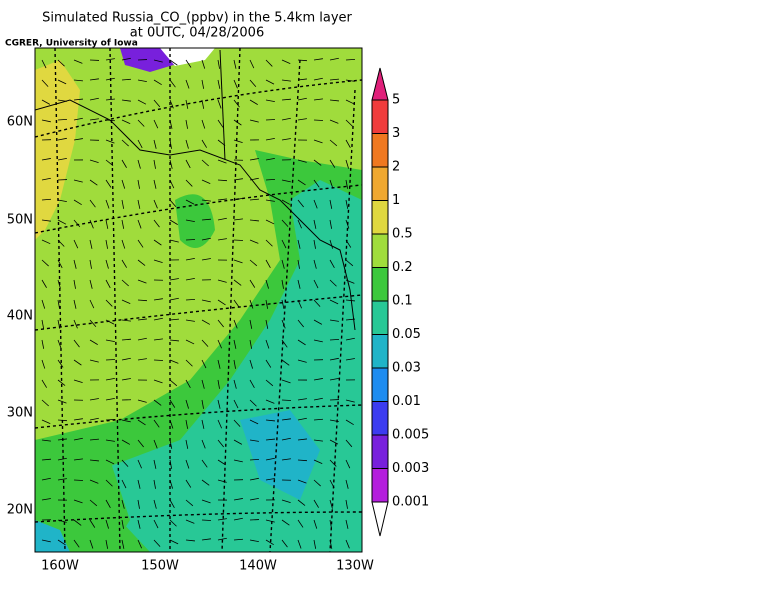  What do you see at coordinates (402, 267) in the screenshot?
I see `colorbar-label: 0.2` at bounding box center [402, 267].